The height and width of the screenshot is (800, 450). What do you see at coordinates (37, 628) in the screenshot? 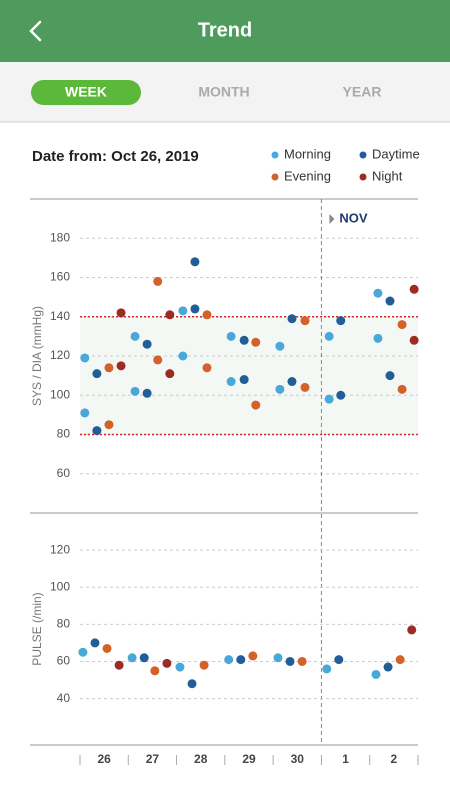
I see `y-axis-label: PULSE (/min)` at bounding box center [37, 628].